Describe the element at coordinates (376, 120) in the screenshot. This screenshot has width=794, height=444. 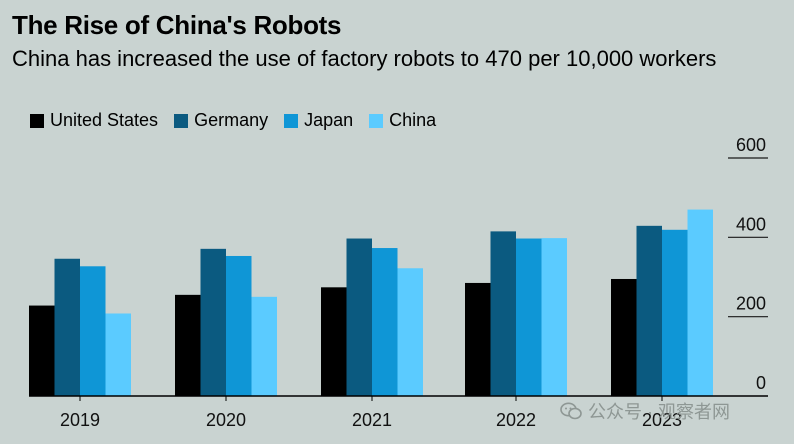
I see `legend-swatch-china` at that location.